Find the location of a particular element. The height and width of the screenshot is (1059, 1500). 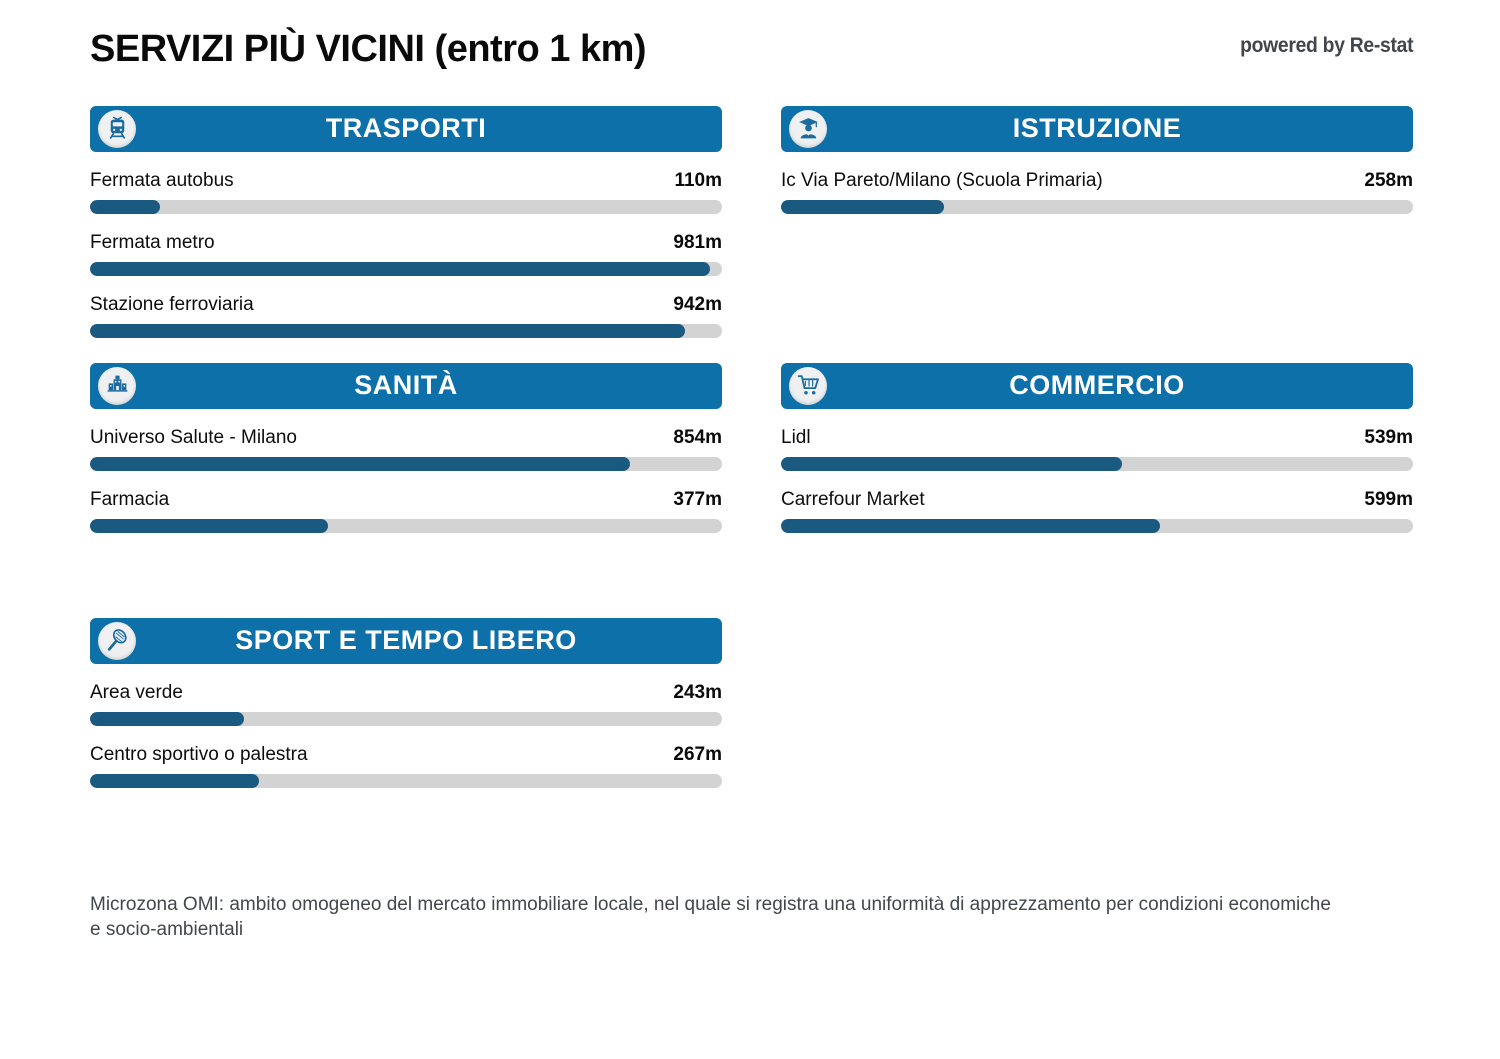

service-row: Area verde 243m is located at coordinates (406, 703).